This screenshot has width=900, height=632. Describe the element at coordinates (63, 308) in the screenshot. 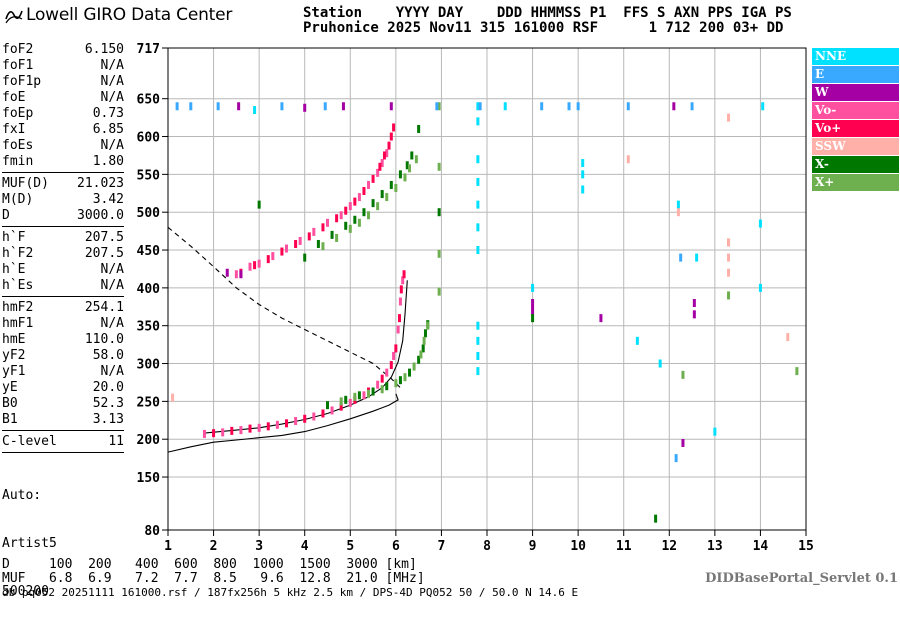

I see `parameter-row: hmF2 254.1` at that location.